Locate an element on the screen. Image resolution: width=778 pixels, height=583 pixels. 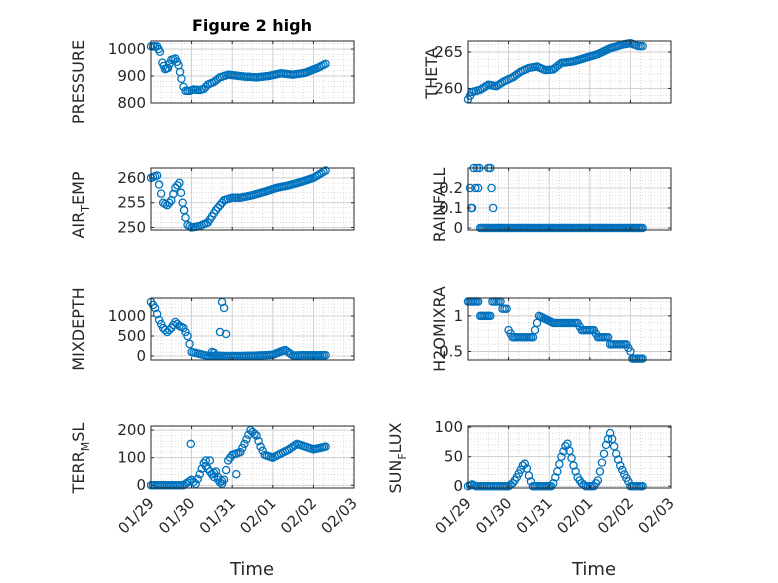
data-points-terr_msl is located at coordinates (238, 457).